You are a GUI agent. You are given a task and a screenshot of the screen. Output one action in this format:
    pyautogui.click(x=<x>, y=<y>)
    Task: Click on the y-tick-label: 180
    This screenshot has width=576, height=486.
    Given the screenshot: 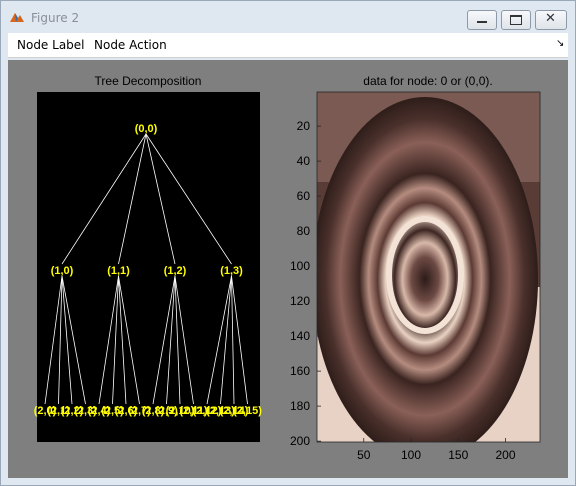 What is the action you would take?
    pyautogui.click(x=300, y=406)
    